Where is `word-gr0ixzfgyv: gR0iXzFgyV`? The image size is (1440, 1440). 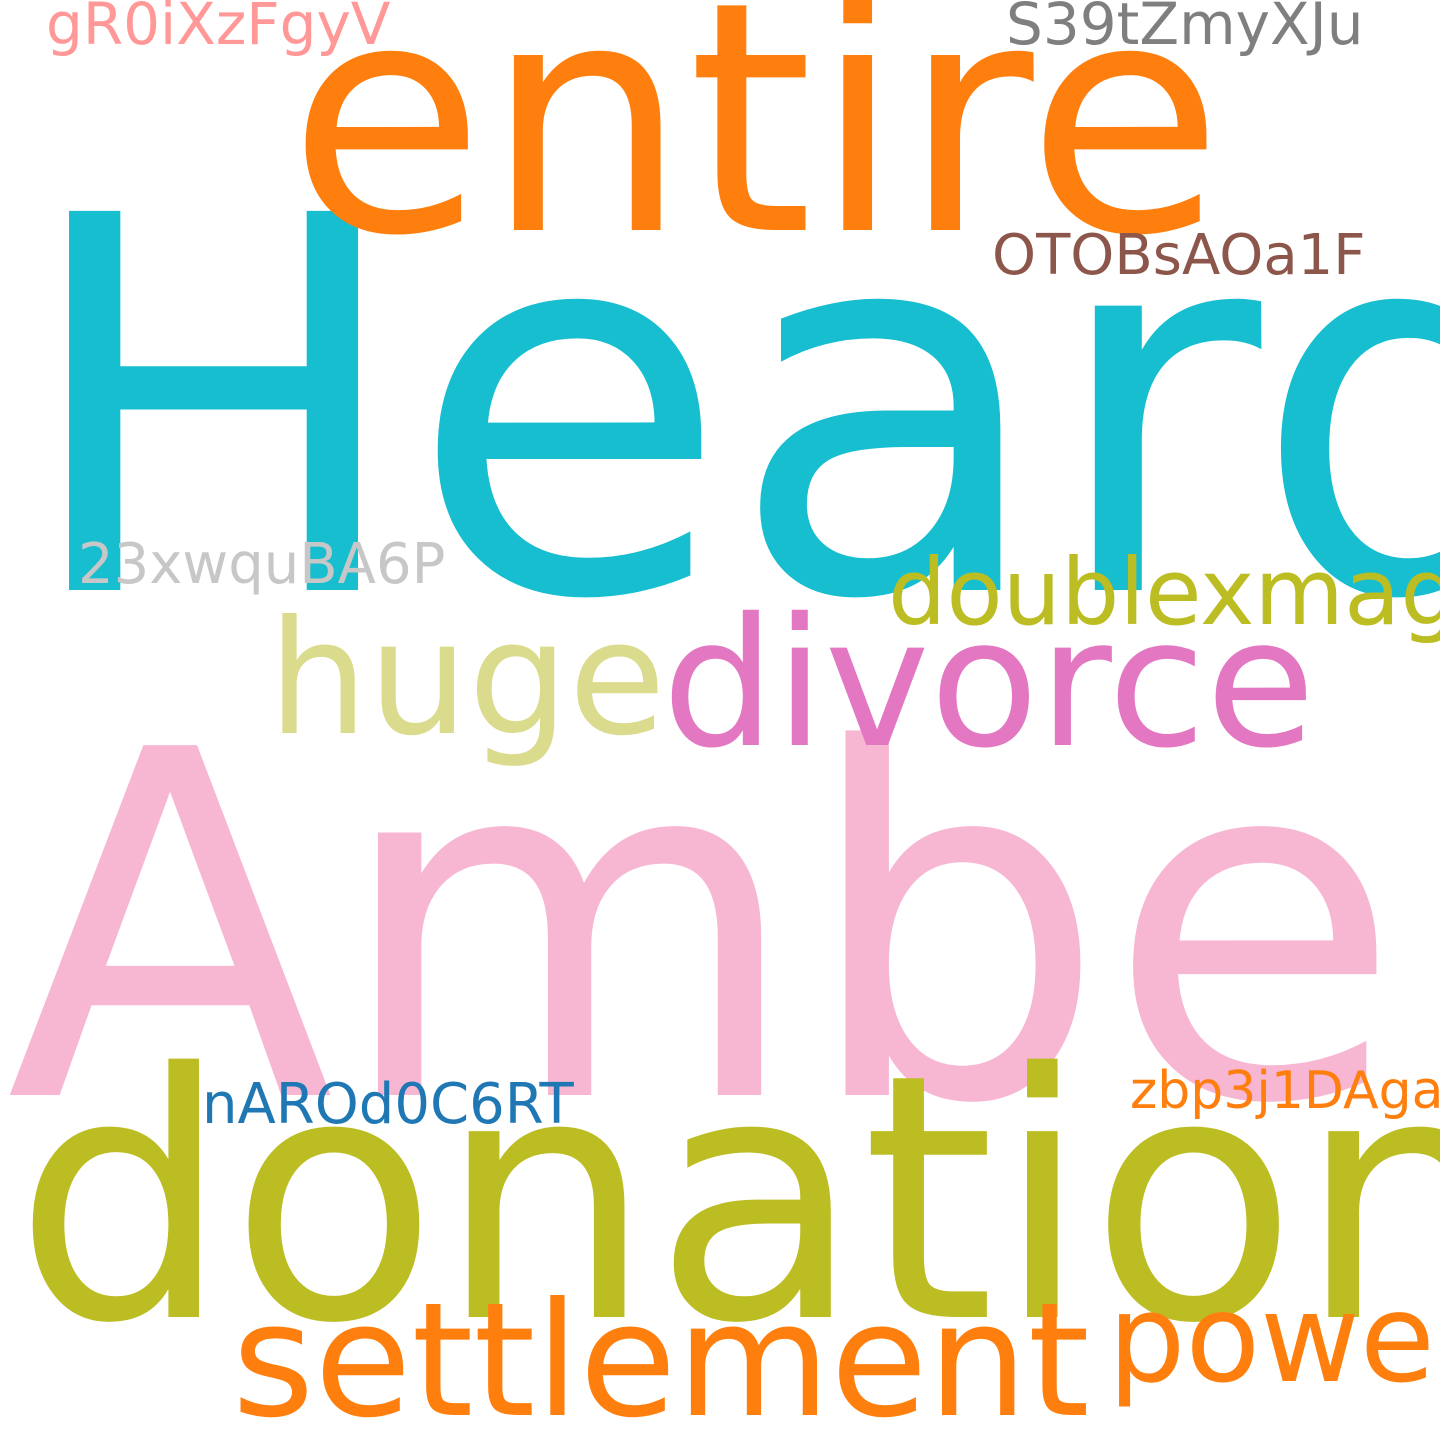 word-gr0ixzfgyv: gR0iXzFgyV is located at coordinates (218, 29).